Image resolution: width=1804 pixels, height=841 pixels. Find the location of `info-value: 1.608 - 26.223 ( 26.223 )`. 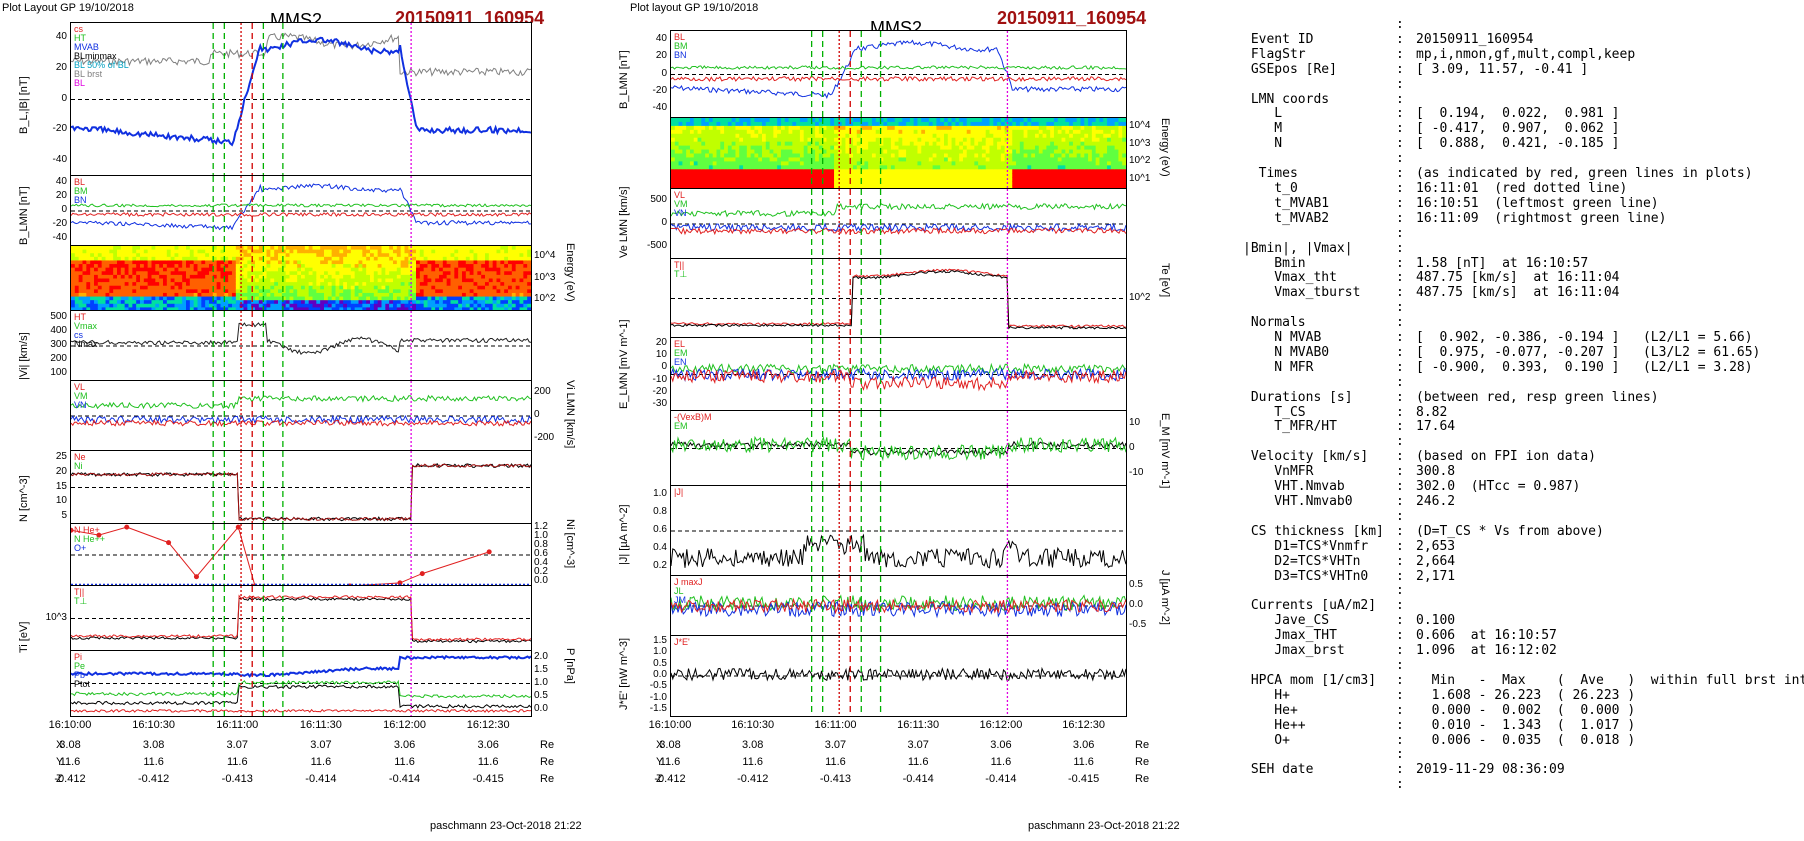

info-value: 1.608 - 26.223 ( 26.223 ) is located at coordinates (1526, 695).